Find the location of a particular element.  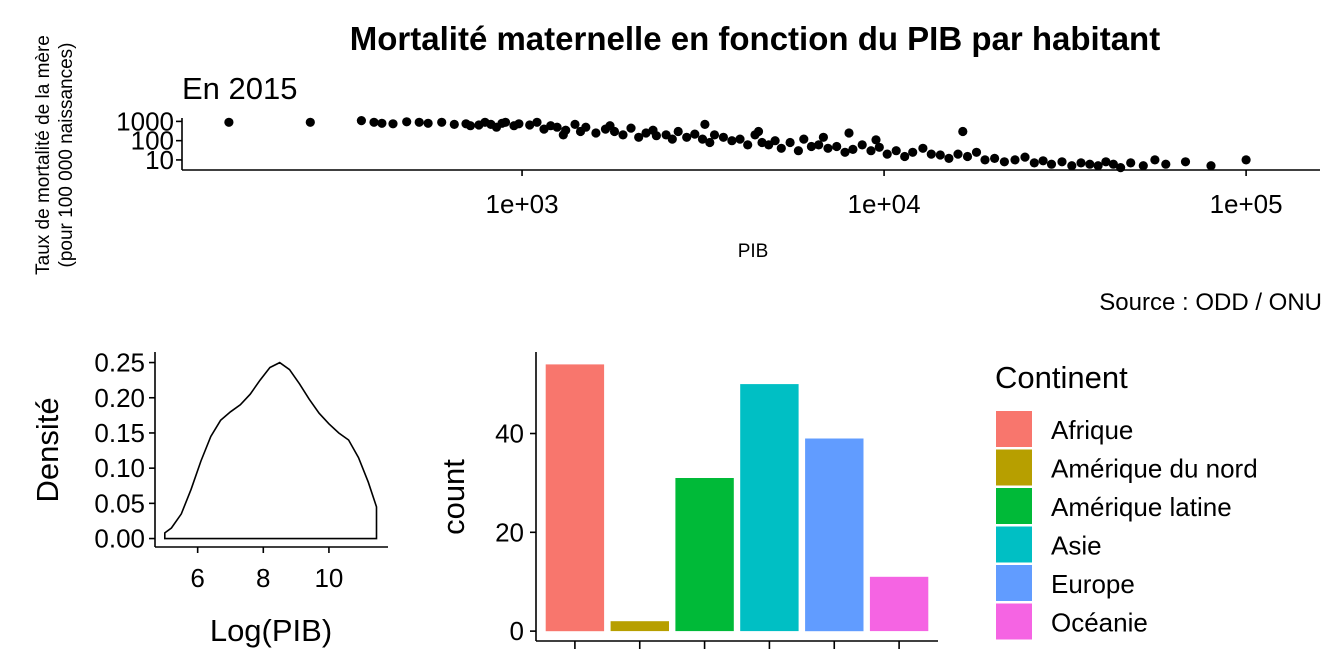

scatter-points is located at coordinates (737, 144).